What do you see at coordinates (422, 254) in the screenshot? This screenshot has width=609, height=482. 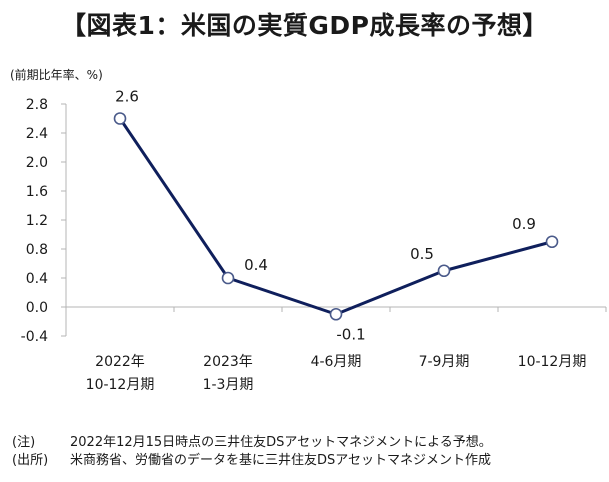 I see `data-label: 0.5` at bounding box center [422, 254].